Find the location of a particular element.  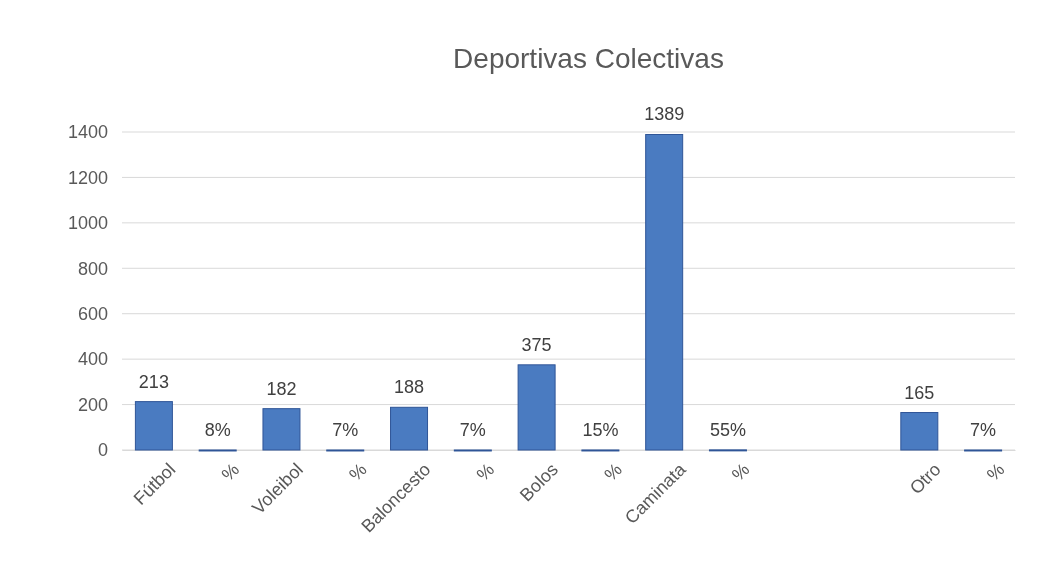

y-tick-label: 1000 is located at coordinates (87, 223).